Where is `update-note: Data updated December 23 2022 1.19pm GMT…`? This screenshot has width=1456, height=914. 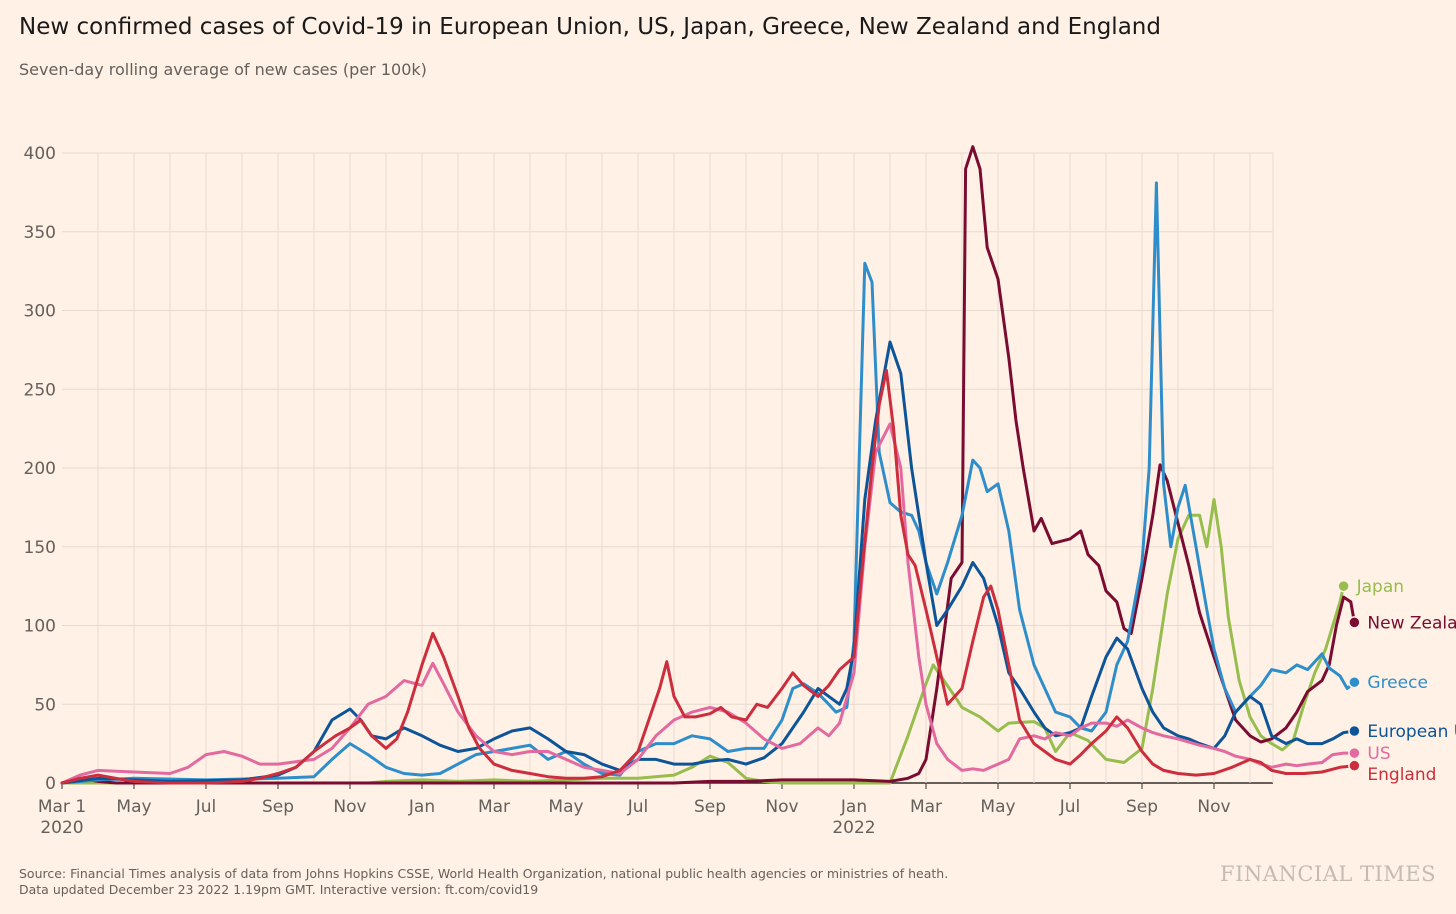
update-note: Data updated December 23 2022 1.19pm GMT… is located at coordinates (279, 889).